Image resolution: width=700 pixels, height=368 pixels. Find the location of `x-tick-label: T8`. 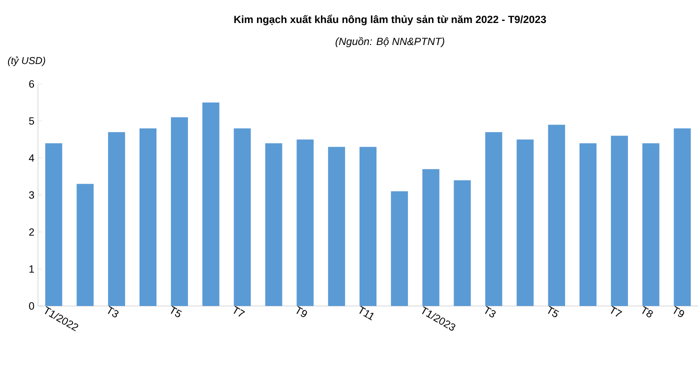

x-tick-label: T8 is located at coordinates (647, 312).